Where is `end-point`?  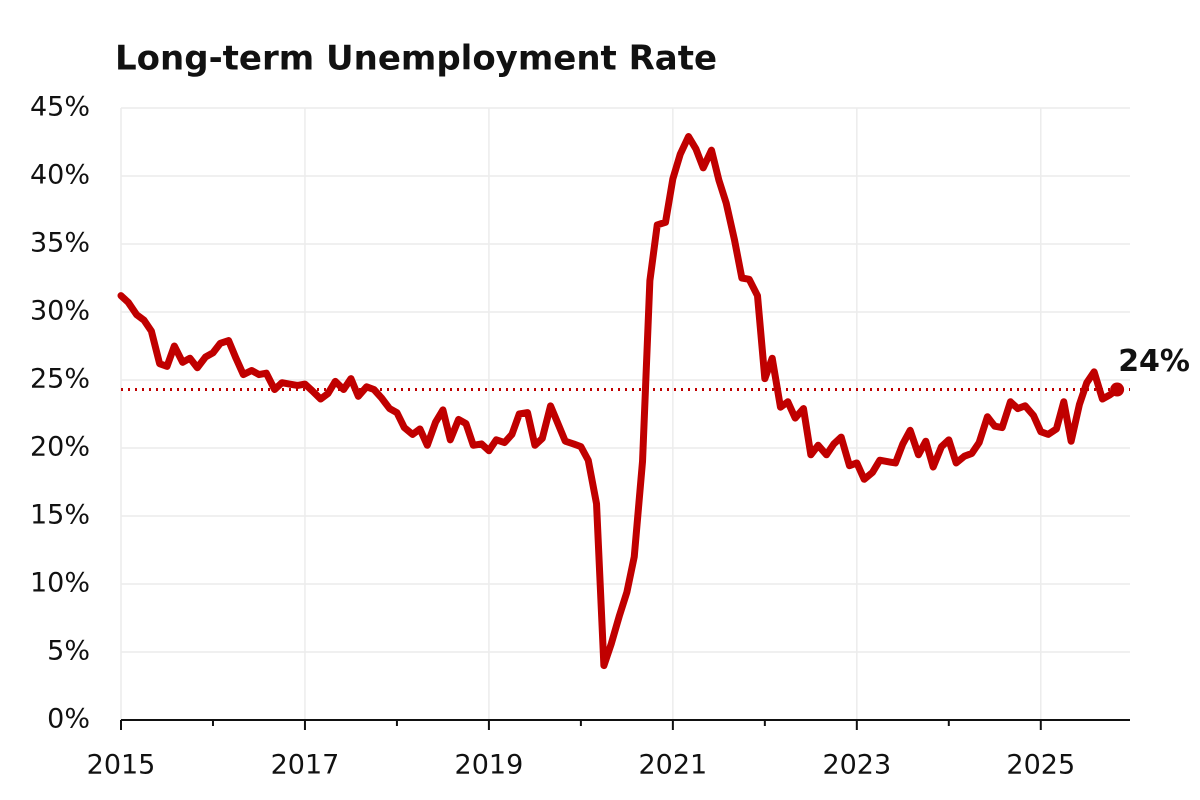 end-point is located at coordinates (1117, 389).